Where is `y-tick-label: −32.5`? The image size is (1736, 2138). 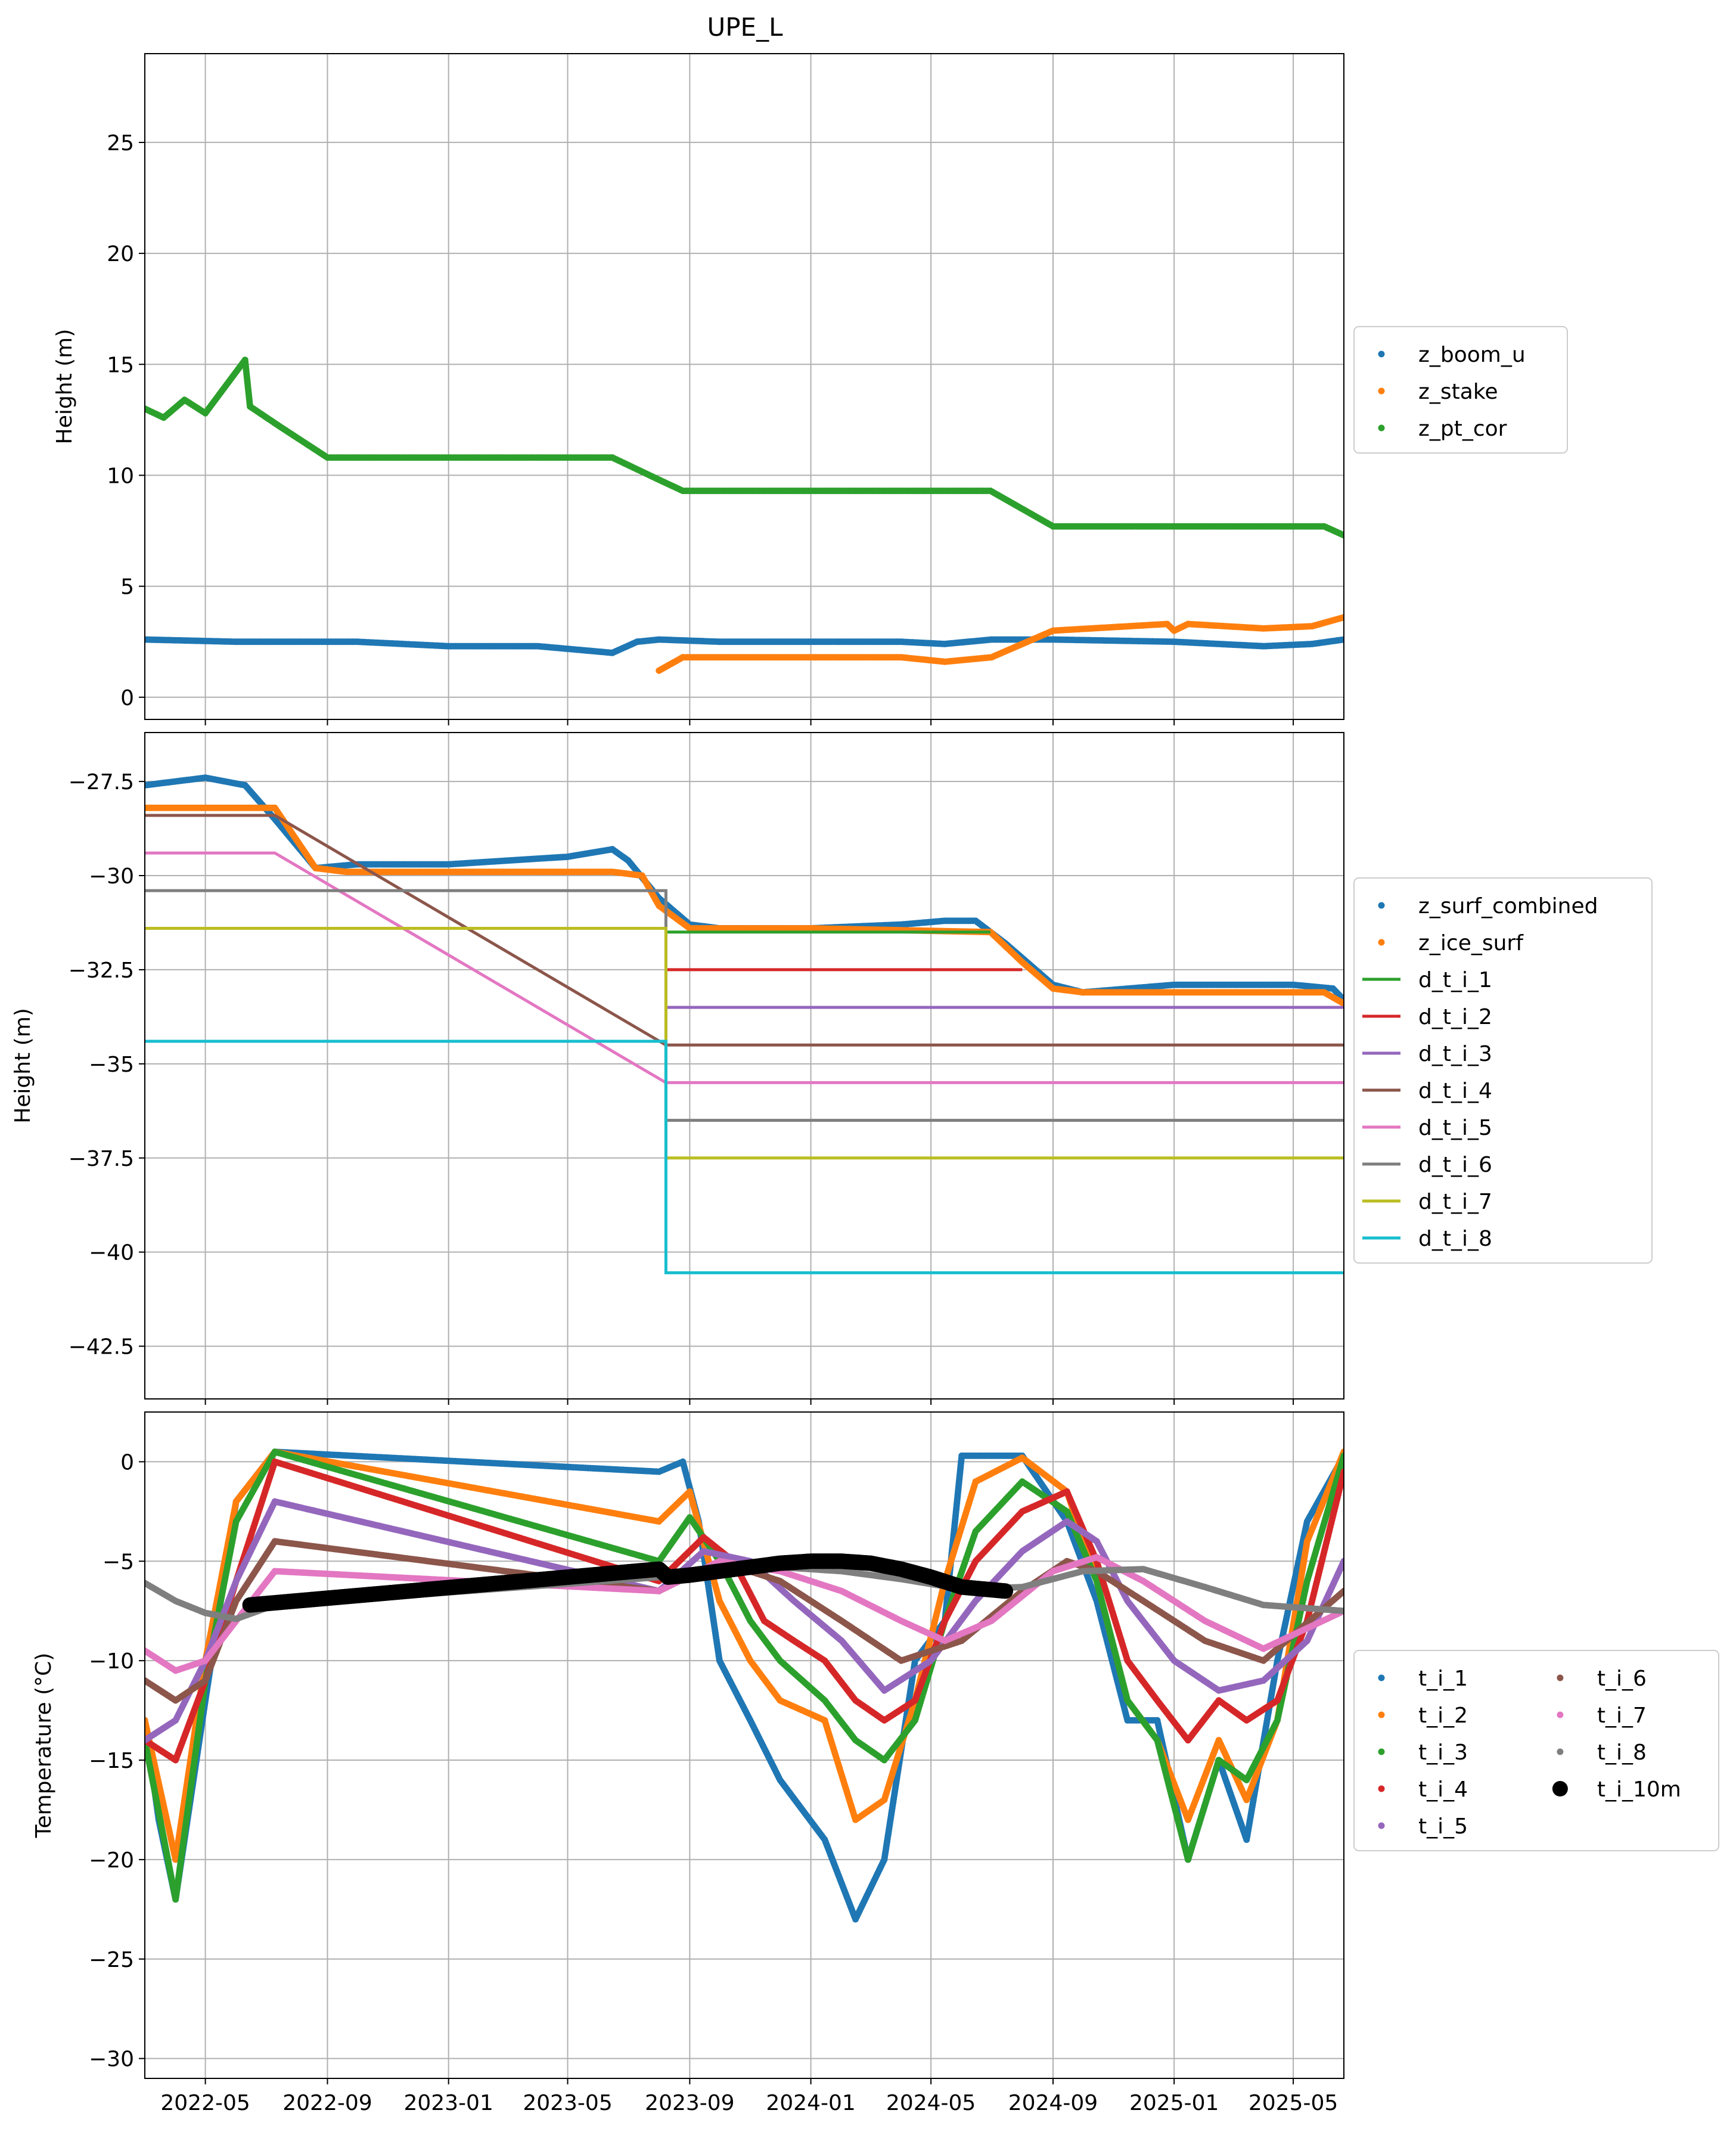 y-tick-label: −32.5 is located at coordinates (101, 971).